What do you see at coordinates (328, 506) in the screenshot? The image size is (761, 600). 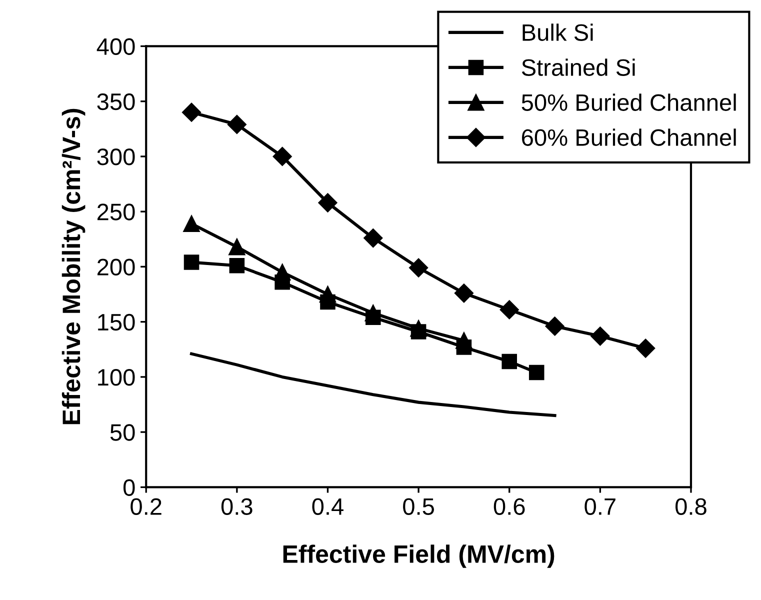 I see `x-tick-label: 0.4` at bounding box center [328, 506].